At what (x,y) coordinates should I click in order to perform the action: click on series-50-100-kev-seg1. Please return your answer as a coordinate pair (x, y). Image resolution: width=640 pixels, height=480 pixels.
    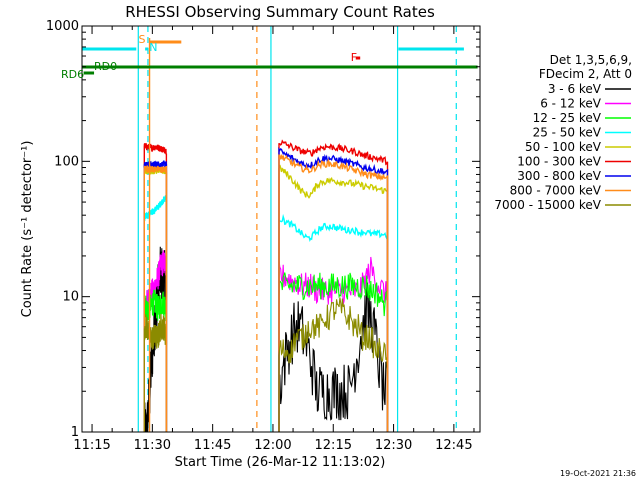
    Looking at the image, I should click on (333, 298).